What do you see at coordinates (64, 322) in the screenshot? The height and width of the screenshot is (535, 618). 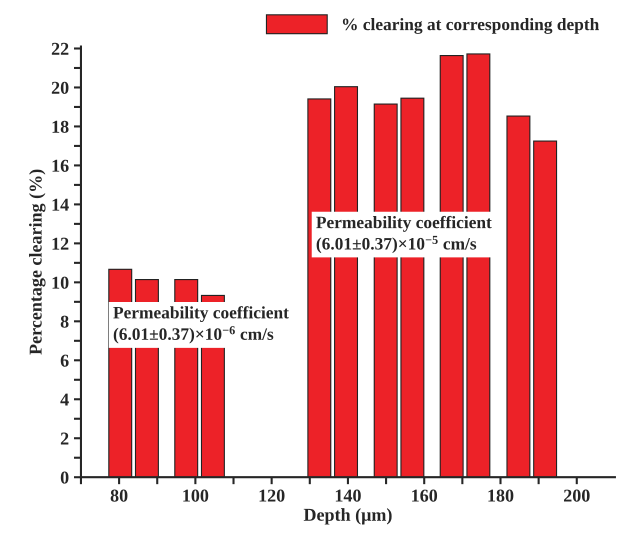 I see `y-tick-label: 8` at bounding box center [64, 322].